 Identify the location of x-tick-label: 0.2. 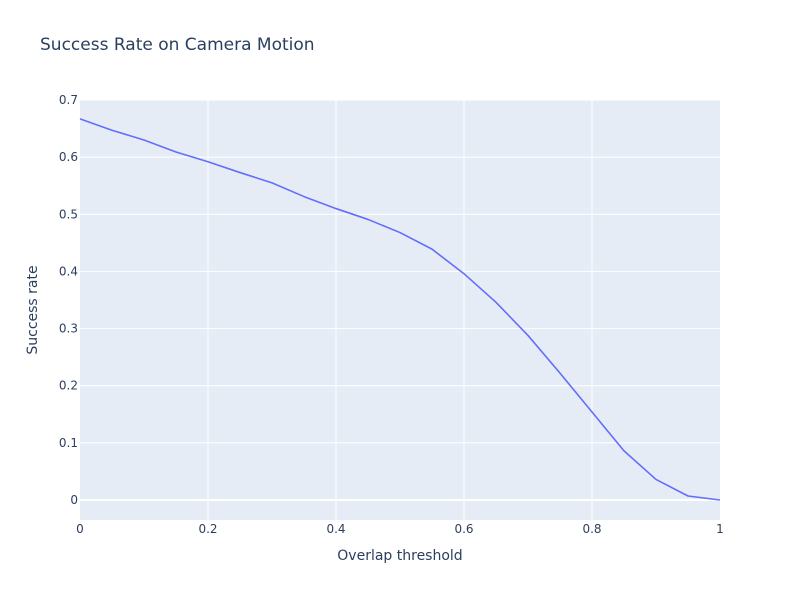
(207, 529).